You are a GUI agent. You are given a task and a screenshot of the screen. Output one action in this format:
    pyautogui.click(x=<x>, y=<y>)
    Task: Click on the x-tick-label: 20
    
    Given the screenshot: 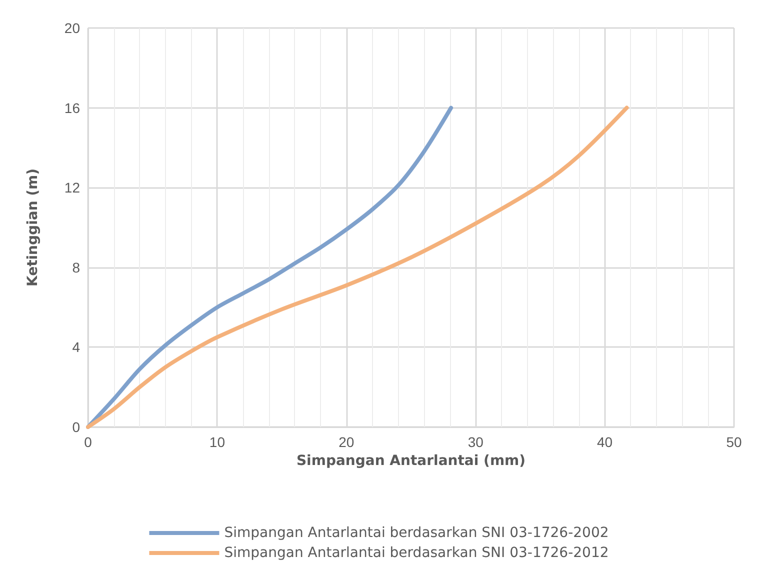 What is the action you would take?
    pyautogui.click(x=346, y=442)
    